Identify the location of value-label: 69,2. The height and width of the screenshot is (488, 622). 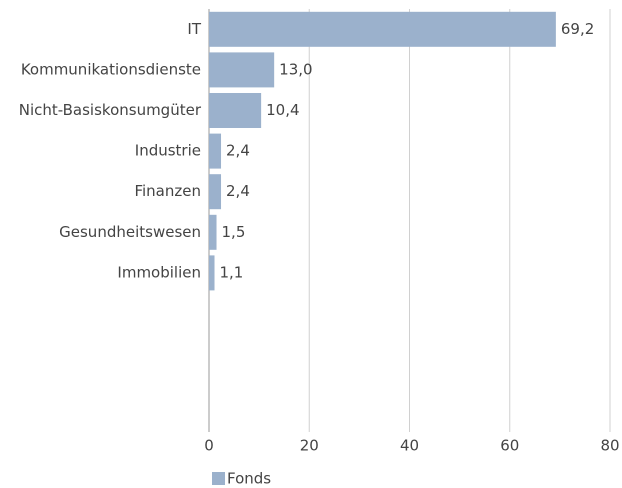
(577, 29).